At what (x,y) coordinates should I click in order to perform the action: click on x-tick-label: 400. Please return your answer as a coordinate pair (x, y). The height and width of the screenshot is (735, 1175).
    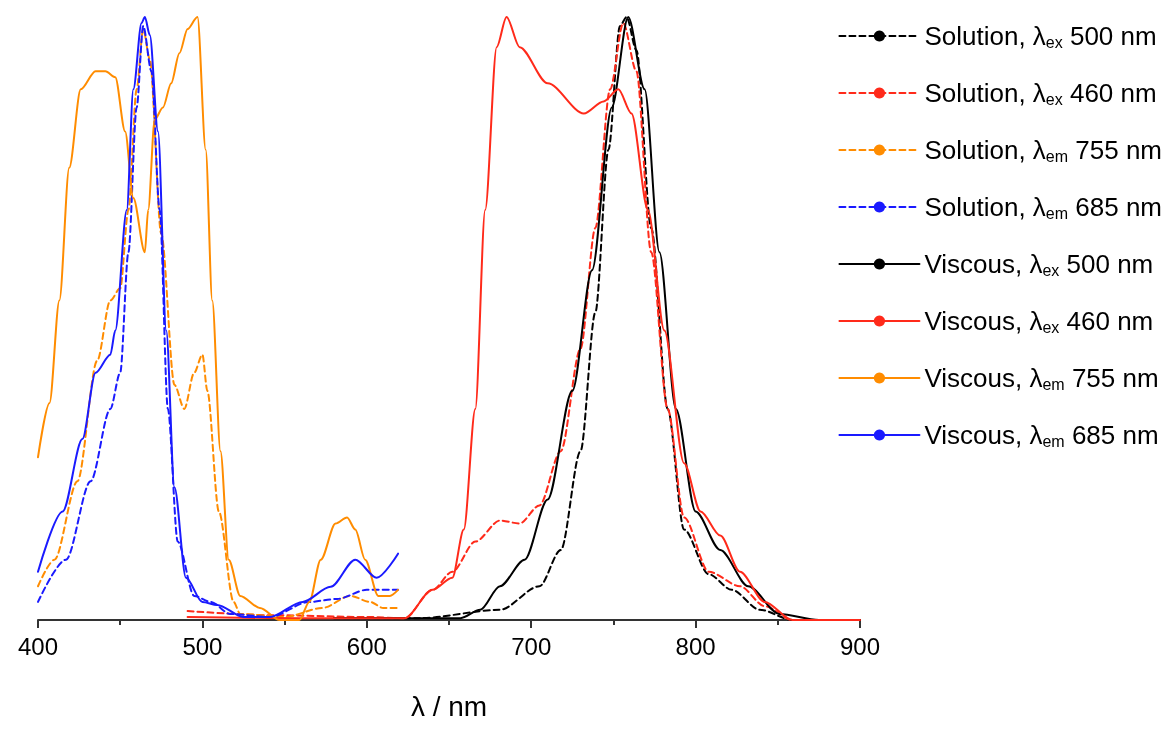
    Looking at the image, I should click on (38, 646).